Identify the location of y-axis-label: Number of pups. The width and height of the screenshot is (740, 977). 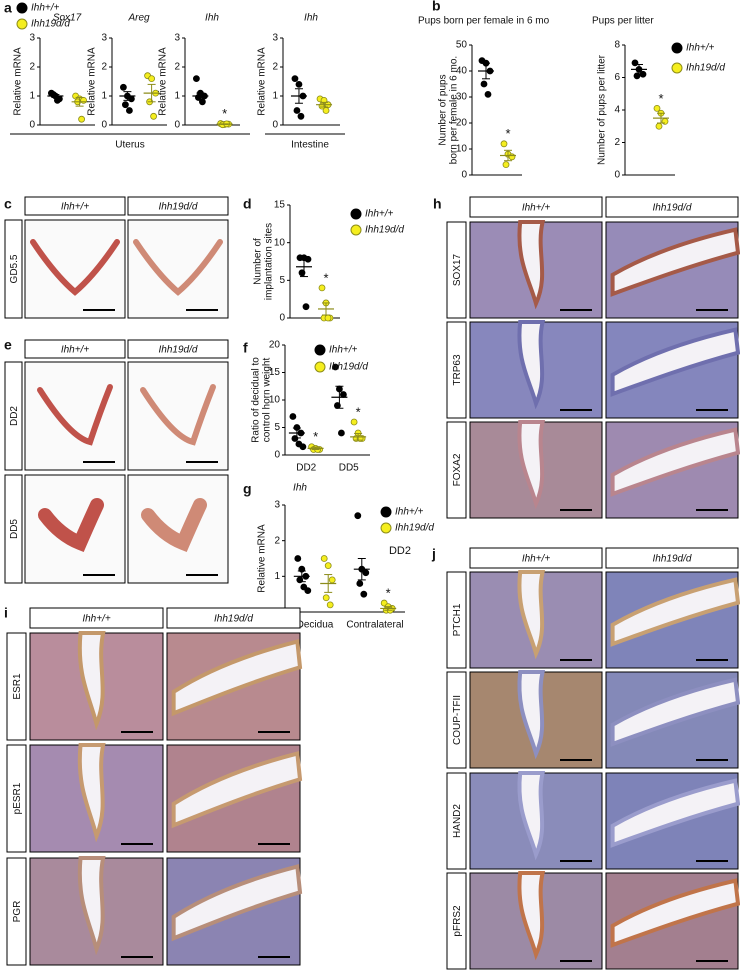
(443, 109).